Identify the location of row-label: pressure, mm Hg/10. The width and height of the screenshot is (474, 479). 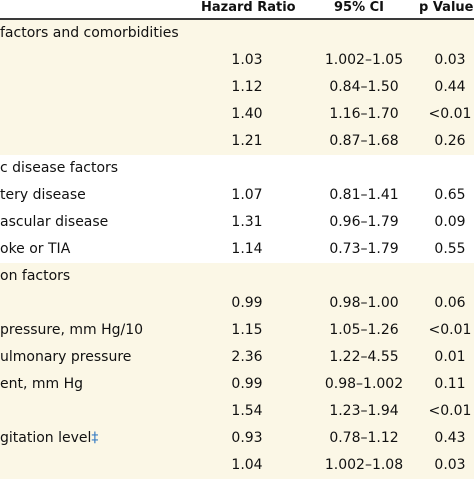
(72, 330).